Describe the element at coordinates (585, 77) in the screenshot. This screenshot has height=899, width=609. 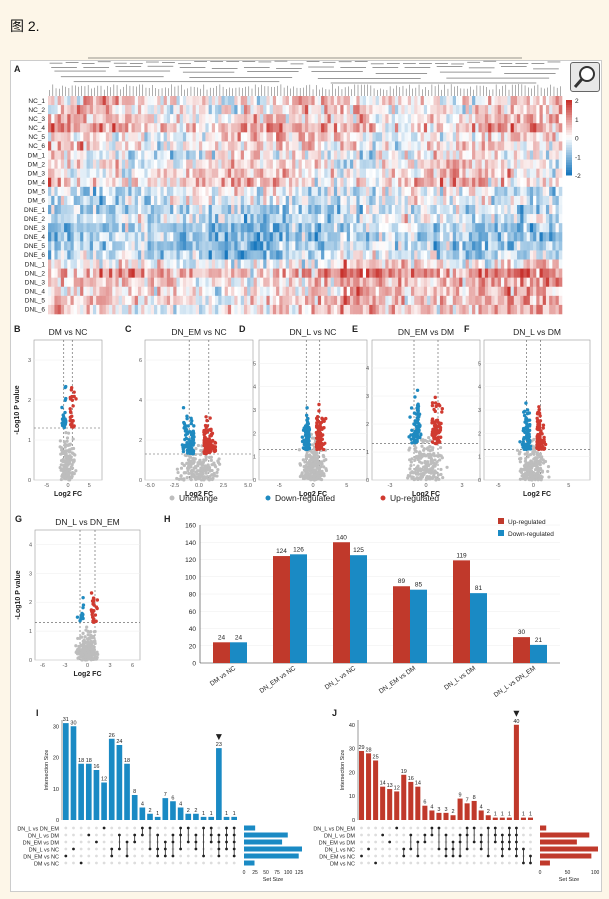
I see `magnifier-icon` at that location.